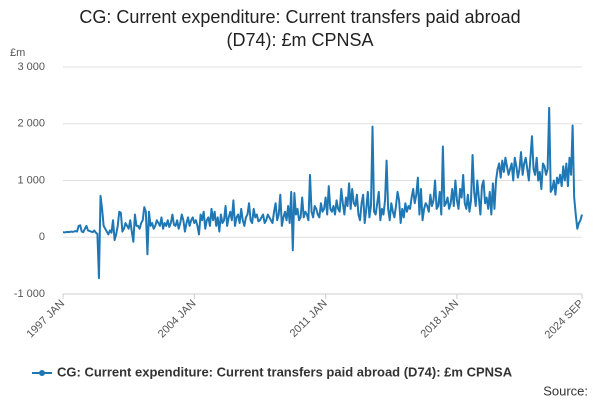  What do you see at coordinates (29, 294) in the screenshot?
I see `y-tick-label: -1 000` at bounding box center [29, 294].